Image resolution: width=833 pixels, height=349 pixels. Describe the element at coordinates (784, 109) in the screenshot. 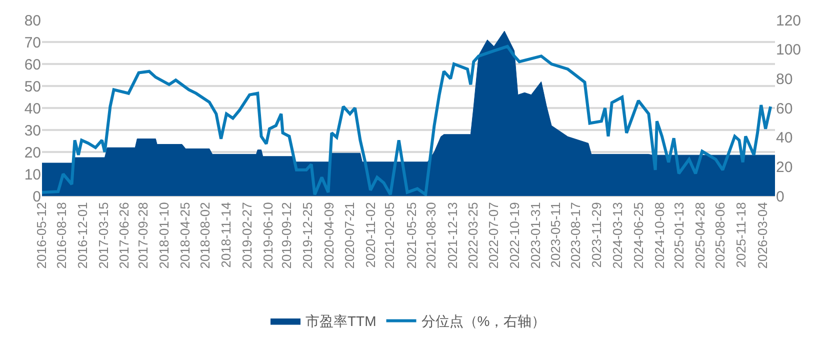

I see `y2-tick-label: 60` at that location.